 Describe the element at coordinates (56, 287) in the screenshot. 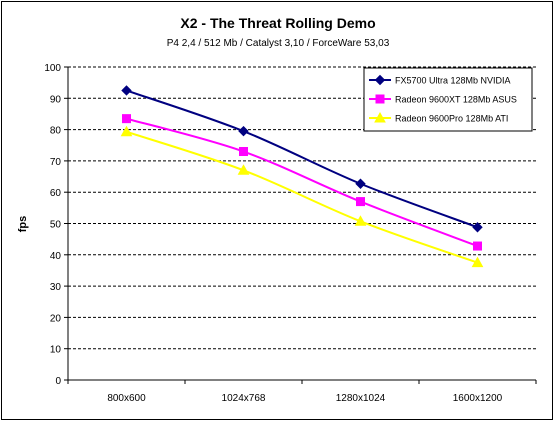

I see `y-tick-label: 30` at that location.